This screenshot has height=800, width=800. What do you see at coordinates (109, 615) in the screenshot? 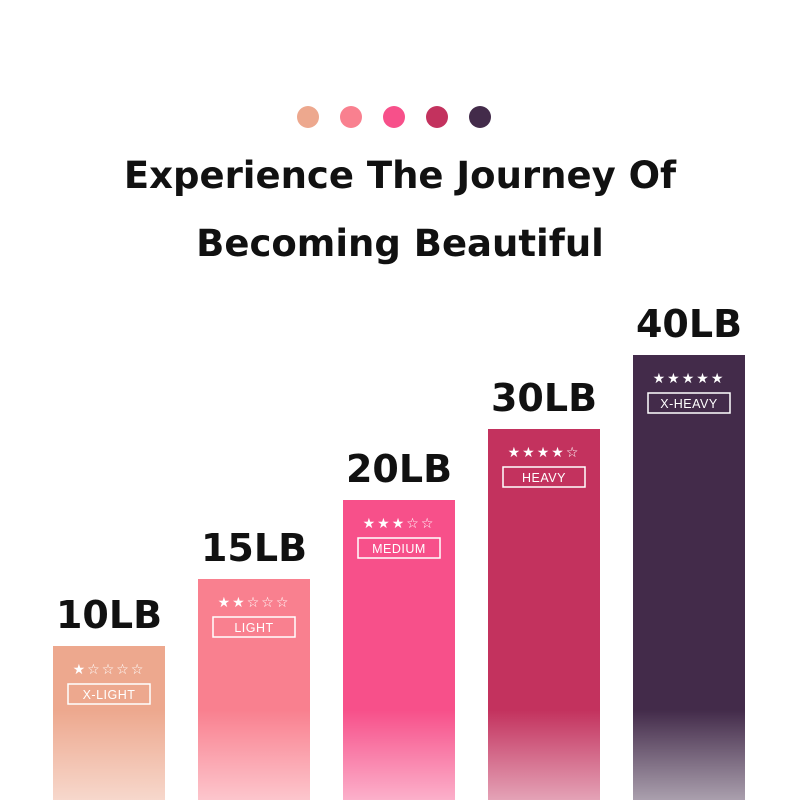
I see `bar-value-label: 10LB` at bounding box center [109, 615].